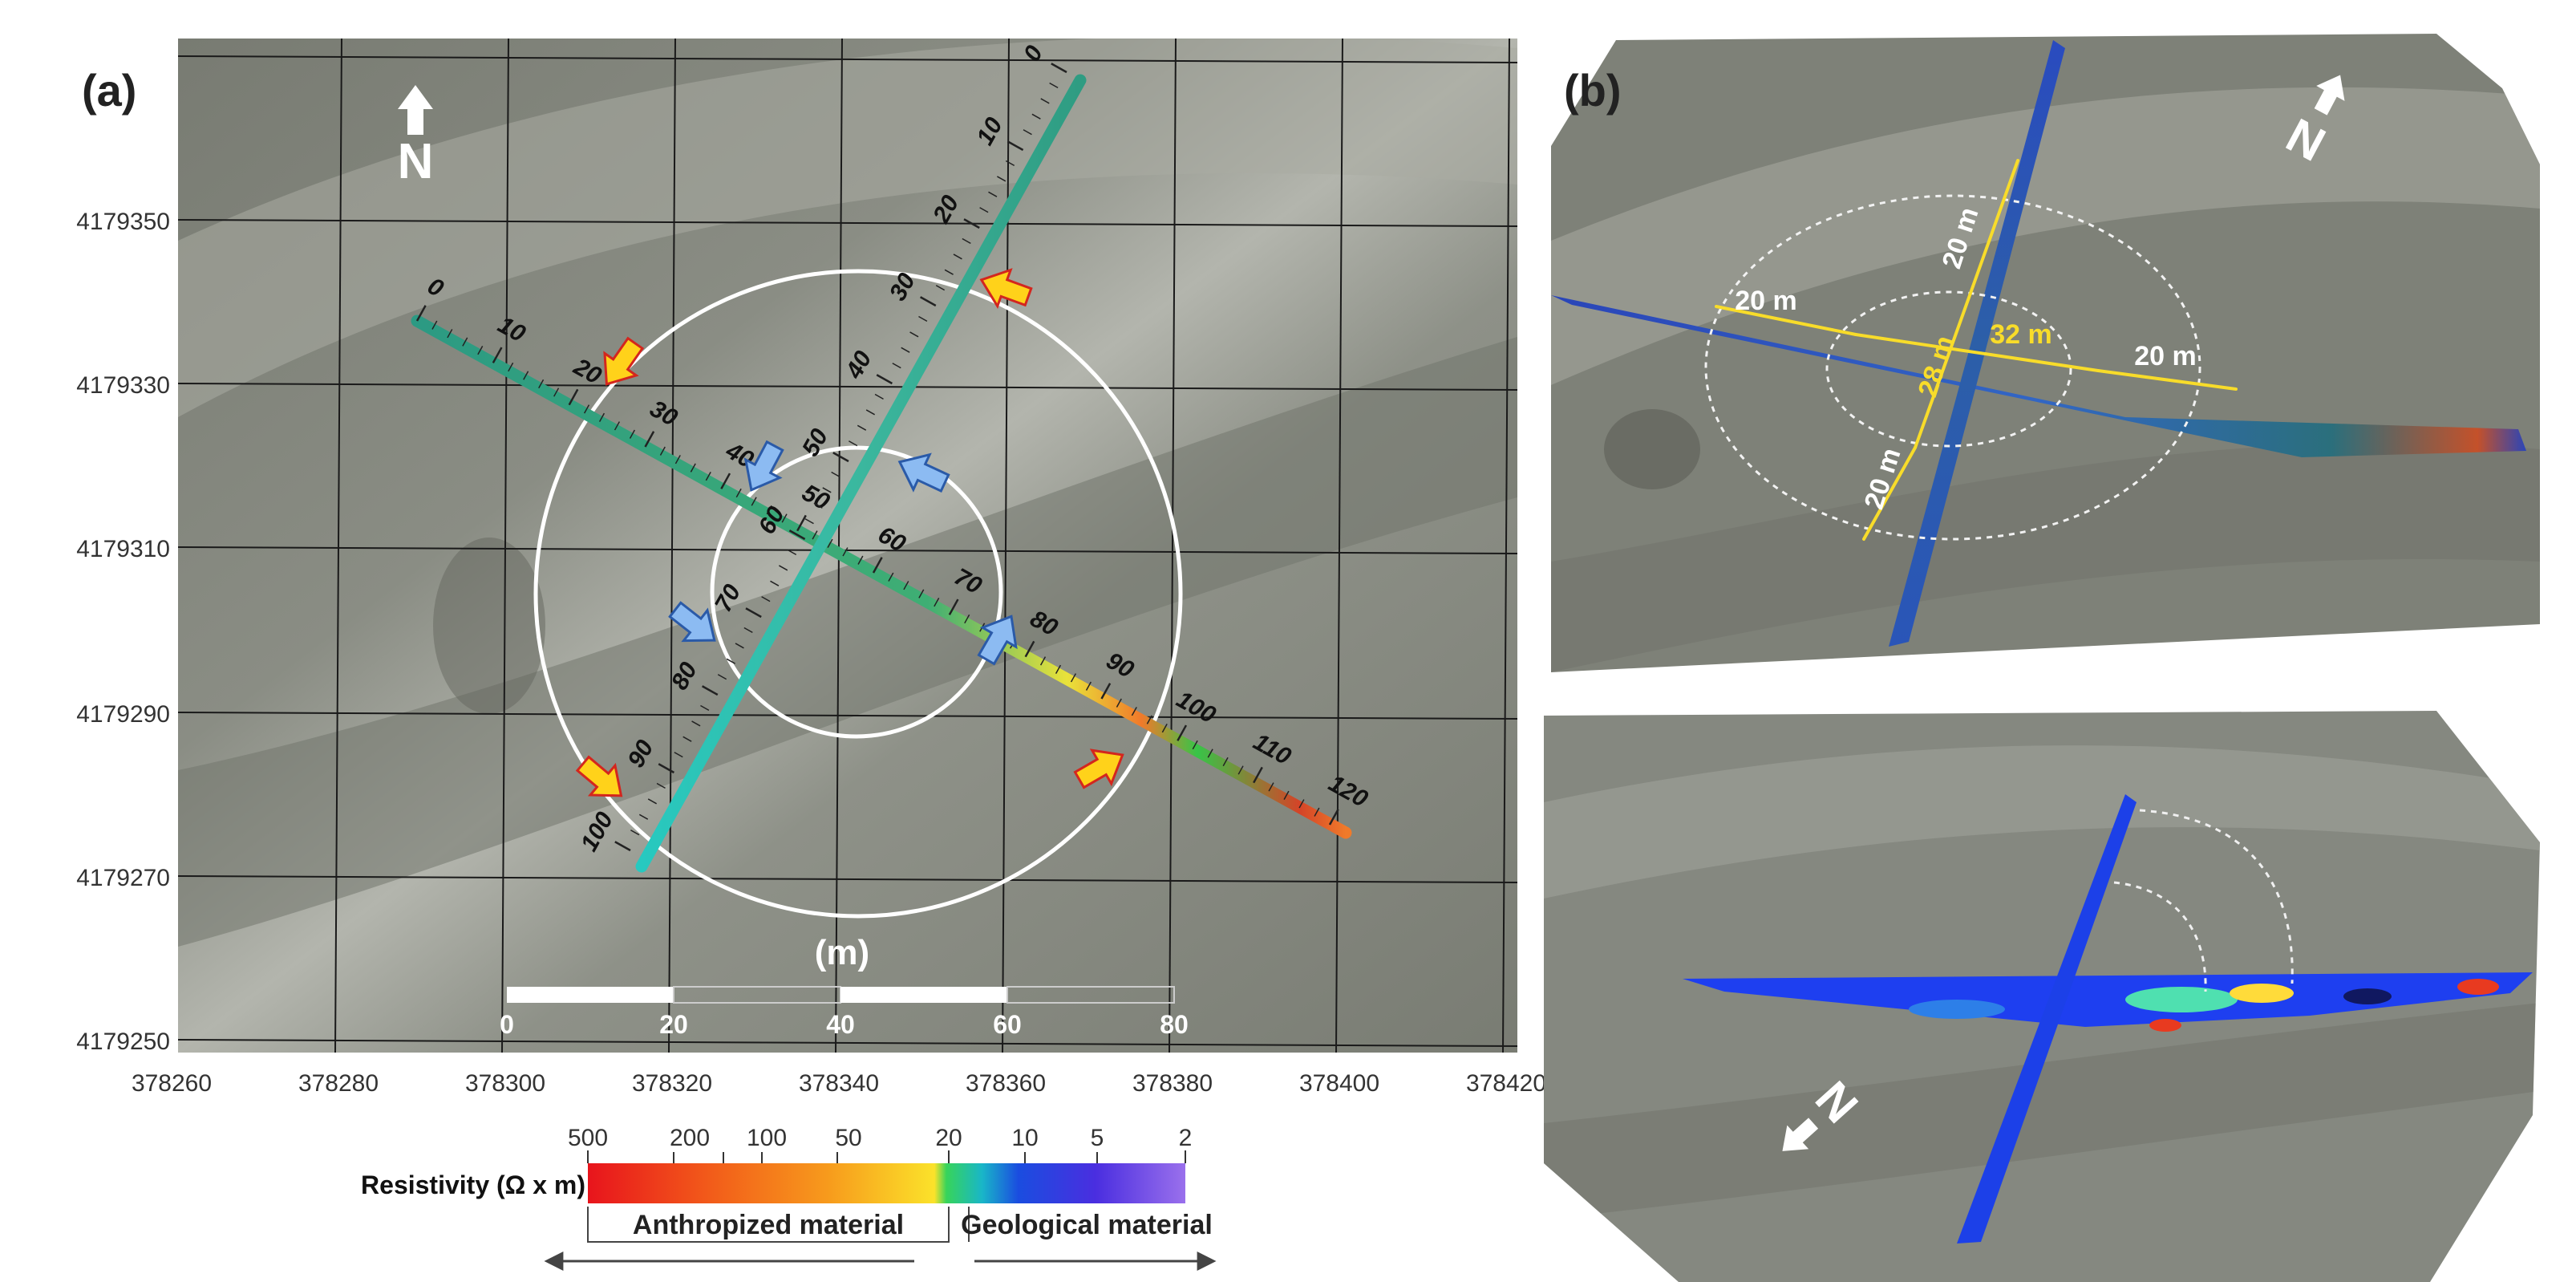 Image resolution: width=2576 pixels, height=1282 pixels. Describe the element at coordinates (2160, 936) in the screenshot. I see `dashed-arc-inner` at that location.